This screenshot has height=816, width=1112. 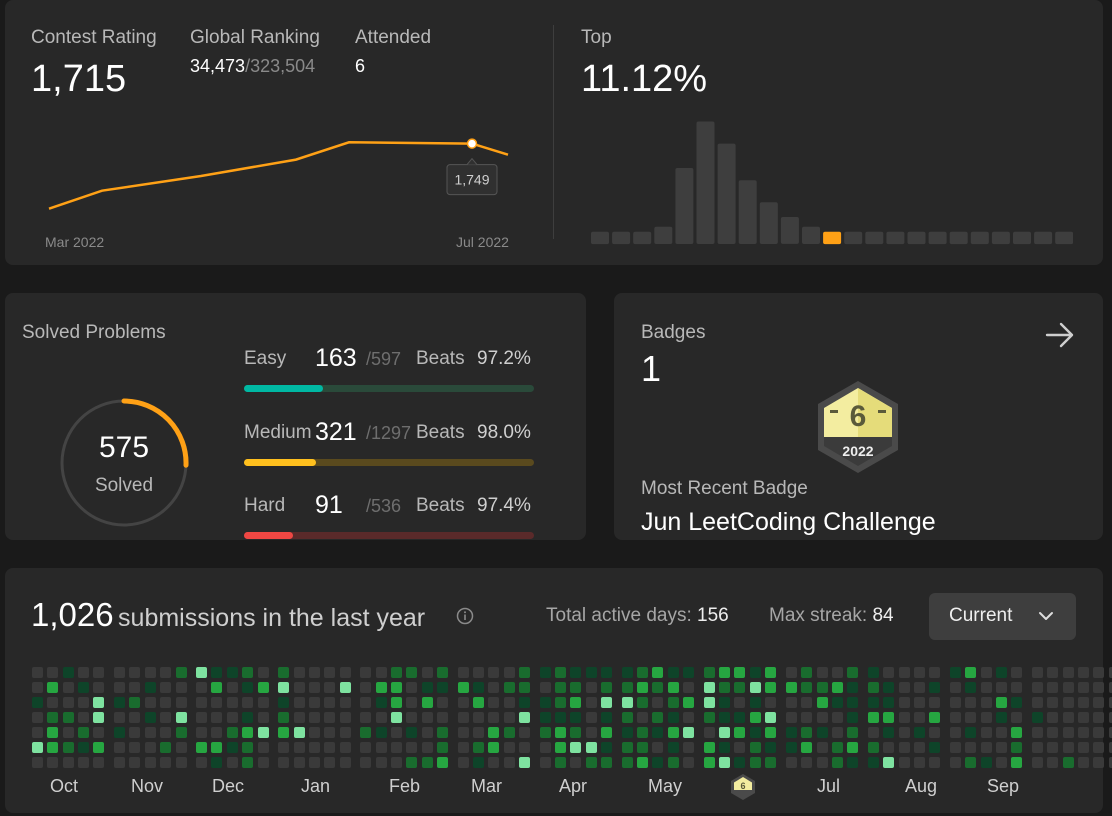 I want to click on info-icon, so click(x=465, y=616).